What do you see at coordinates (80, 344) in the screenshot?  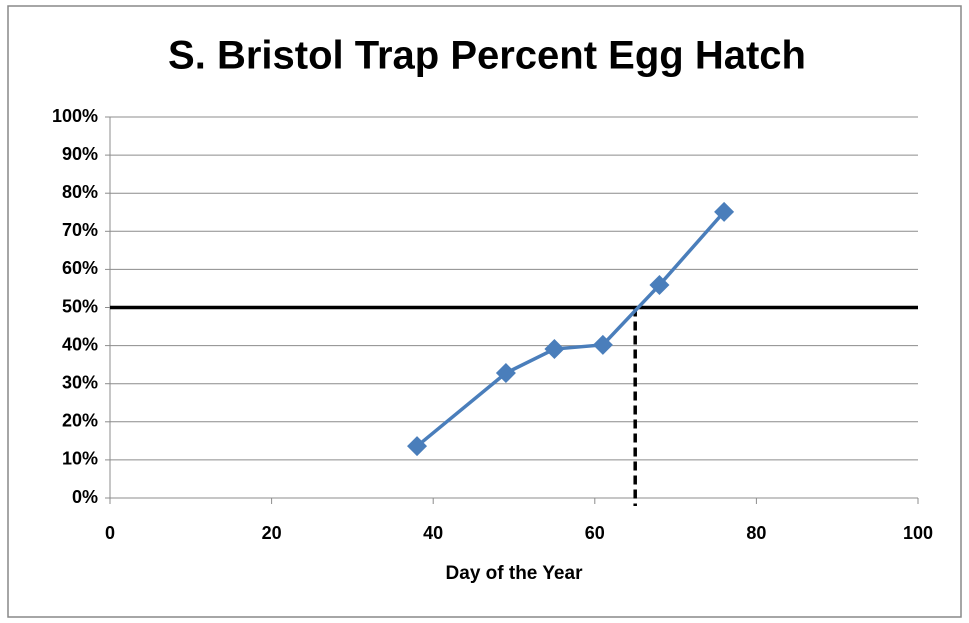 I see `y-tick-label: 40%` at bounding box center [80, 344].